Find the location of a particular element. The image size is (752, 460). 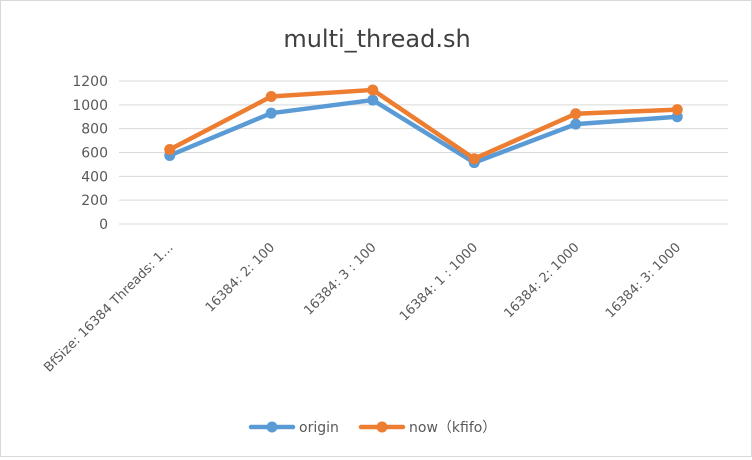

legend: origin now（kfifo） is located at coordinates (372, 428).